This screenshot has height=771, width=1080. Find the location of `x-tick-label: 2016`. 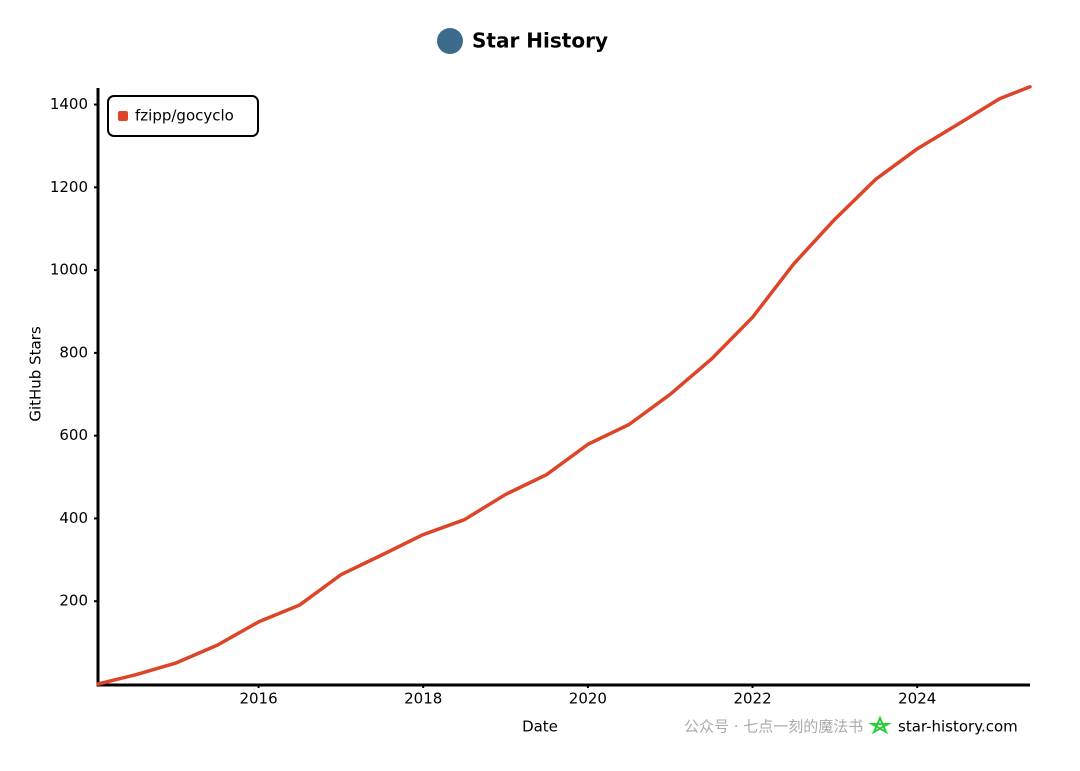

x-tick-label: 2016 is located at coordinates (258, 699).